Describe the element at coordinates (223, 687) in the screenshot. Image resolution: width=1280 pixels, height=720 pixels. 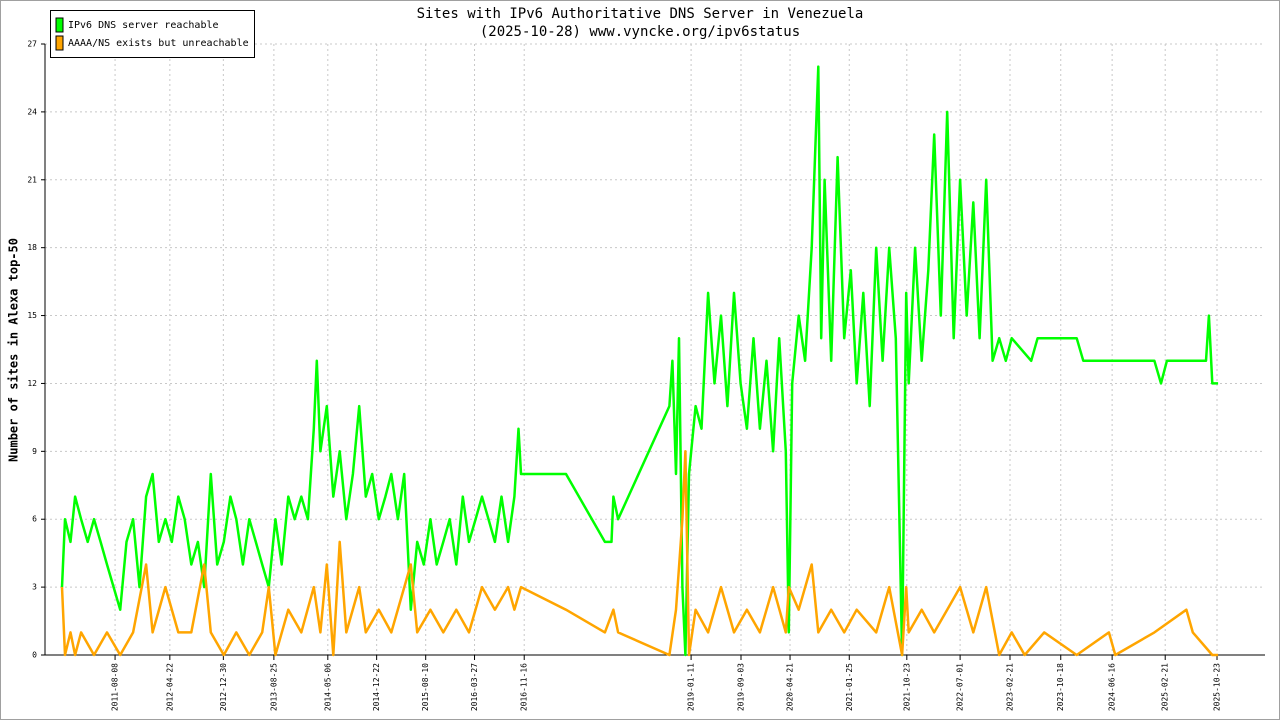
I see `x-tick-label: 2012-12-30` at that location.